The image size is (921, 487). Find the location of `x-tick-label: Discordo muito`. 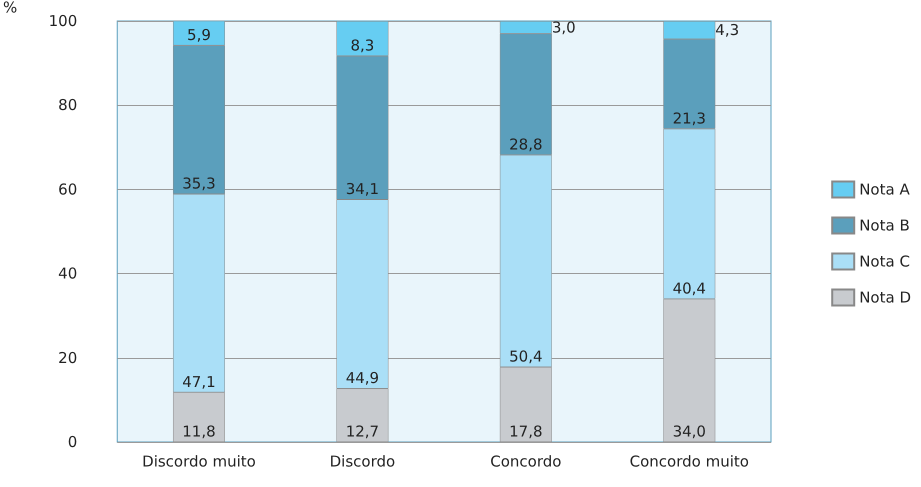

x-tick-label: Discordo muito is located at coordinates (199, 461).